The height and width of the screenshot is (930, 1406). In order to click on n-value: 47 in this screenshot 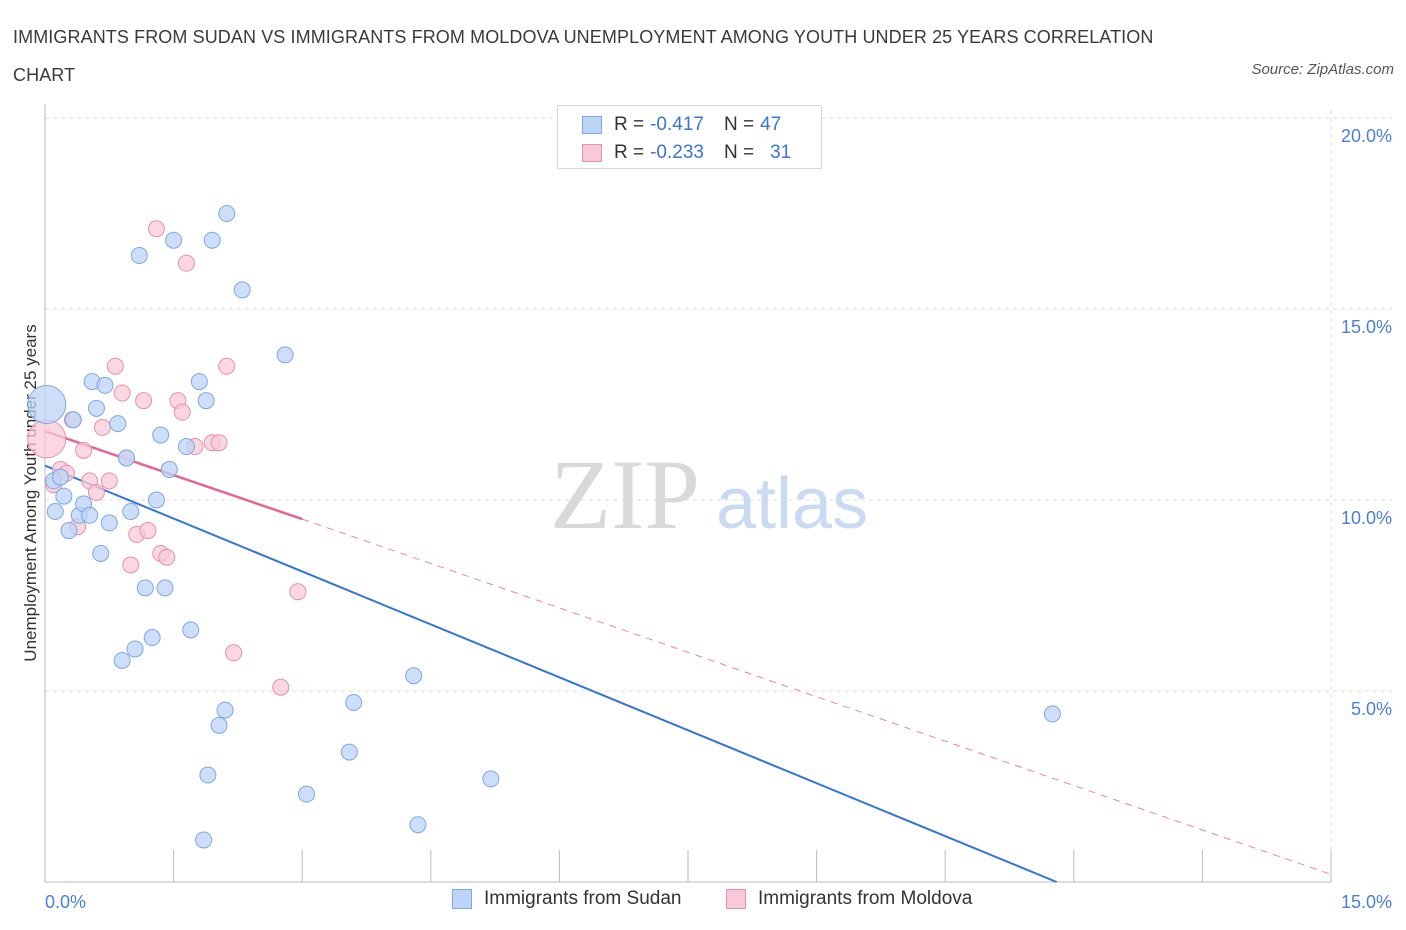, I will do `click(771, 124)`.